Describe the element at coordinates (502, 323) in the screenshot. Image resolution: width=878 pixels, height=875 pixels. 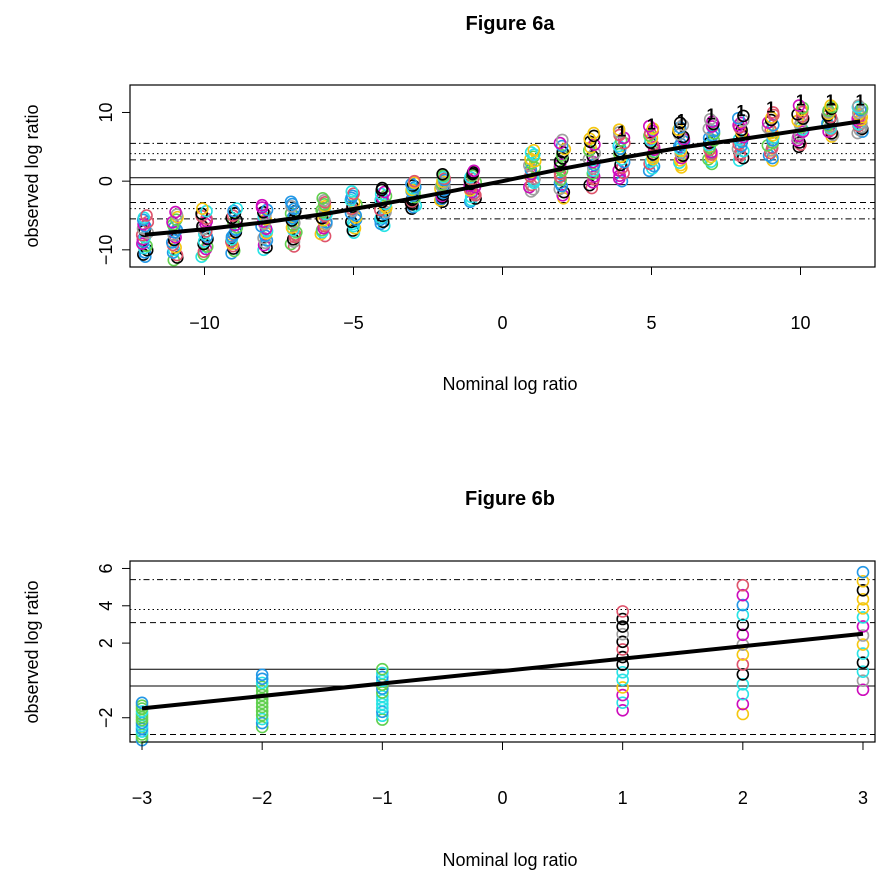
I see `x-tick-label: 0` at that location.